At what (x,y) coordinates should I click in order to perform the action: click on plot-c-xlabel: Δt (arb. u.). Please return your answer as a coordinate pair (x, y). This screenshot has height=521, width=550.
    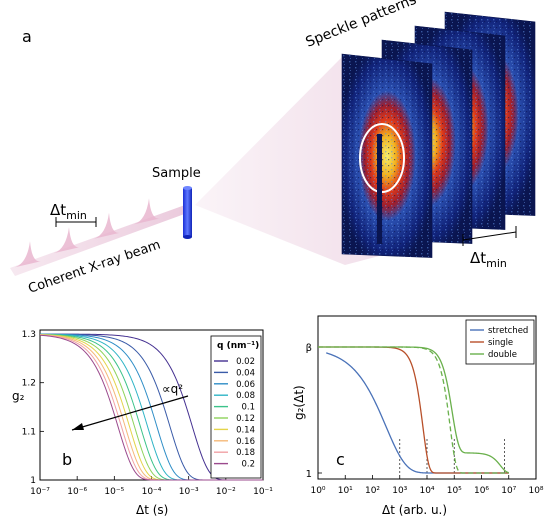
    Looking at the image, I should click on (414, 510).